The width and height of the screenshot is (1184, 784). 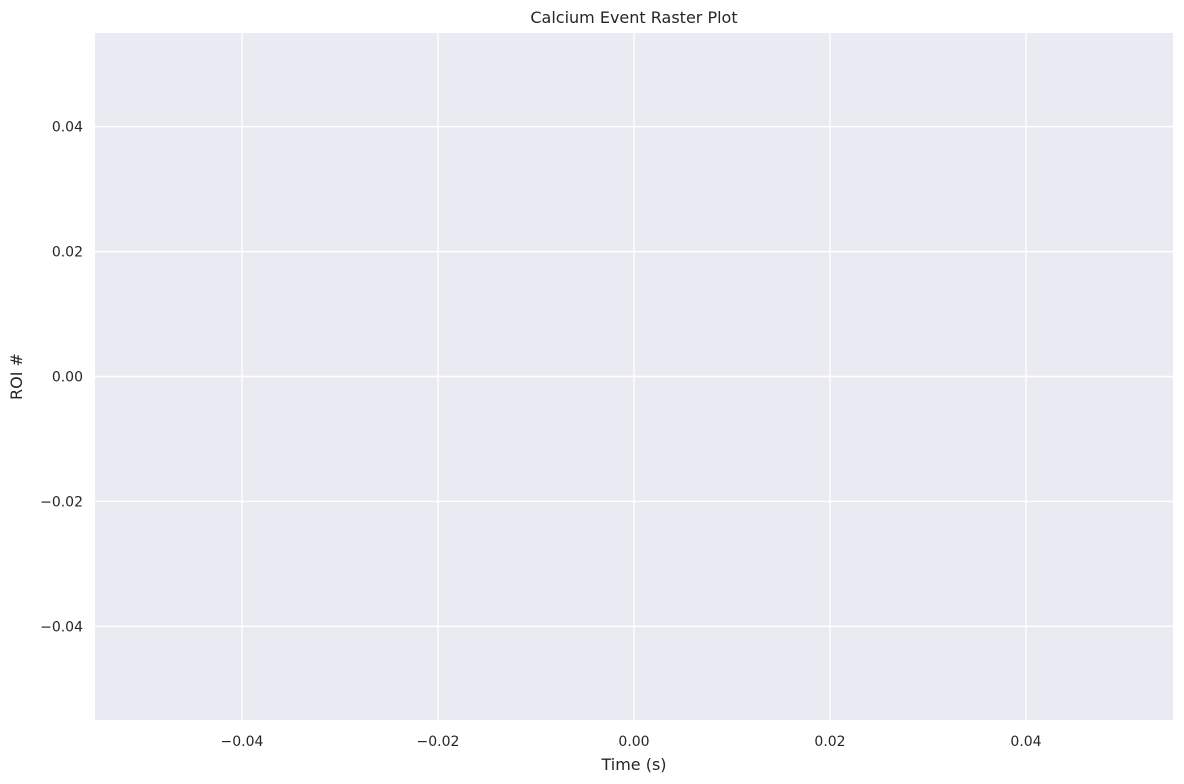 I want to click on y-tick-labels: −0.04 −0.02 0.00 0.02 0.04, so click(x=61, y=378).